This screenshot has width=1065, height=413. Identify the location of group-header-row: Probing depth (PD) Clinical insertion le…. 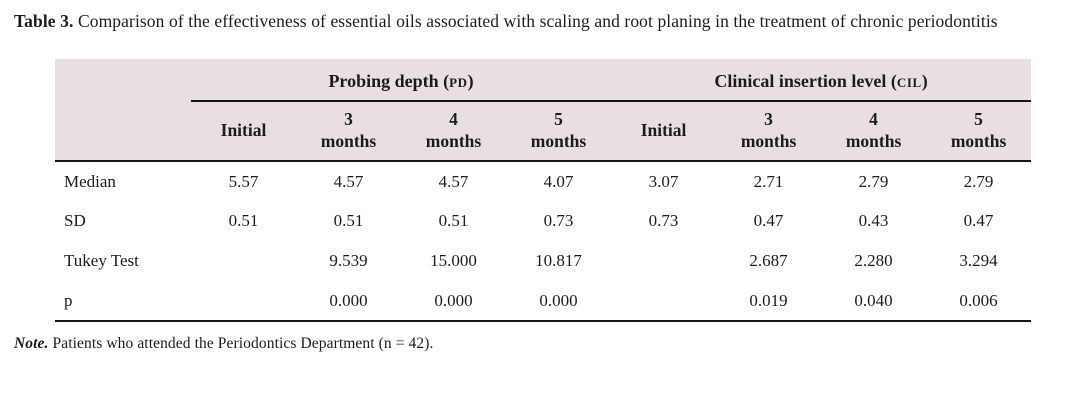
(543, 81).